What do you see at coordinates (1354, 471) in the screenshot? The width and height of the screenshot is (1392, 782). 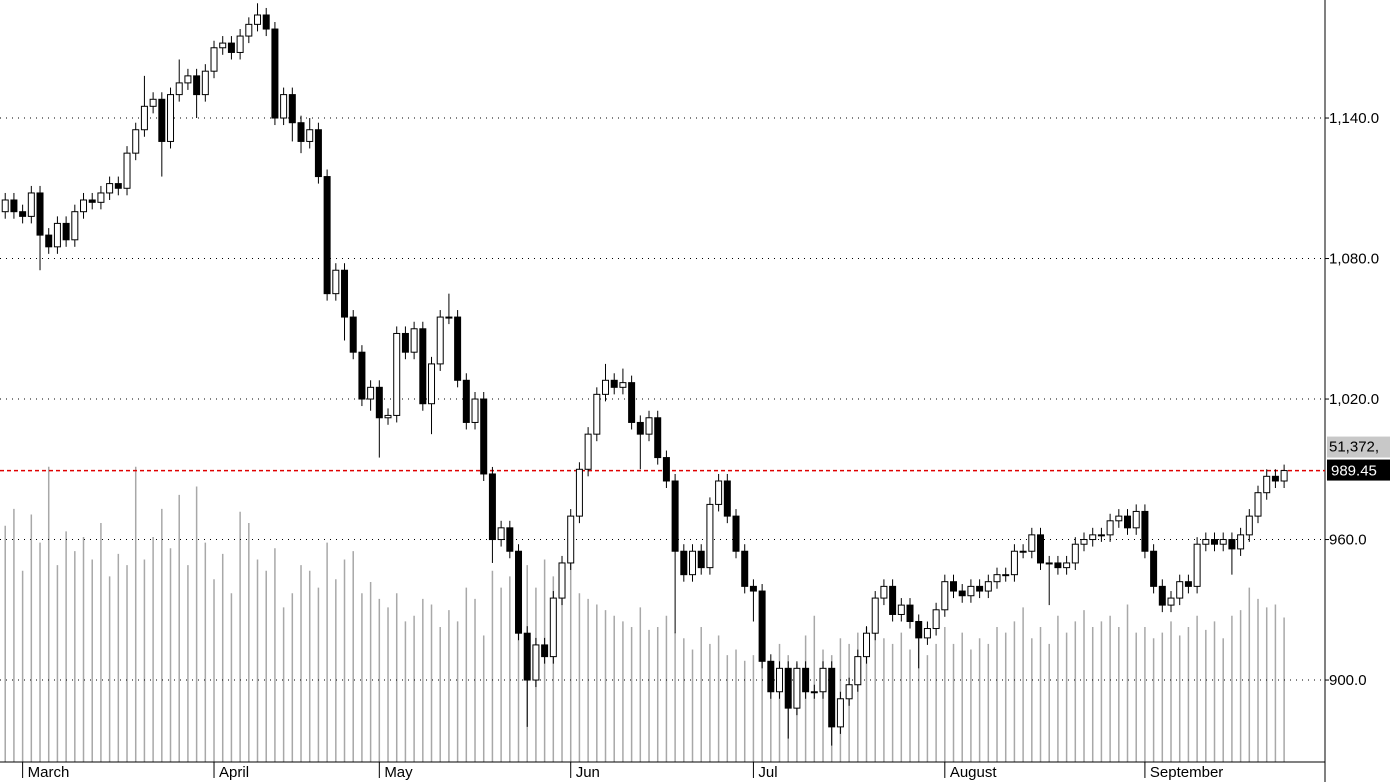 I see `price-marker-label: 989.45` at bounding box center [1354, 471].